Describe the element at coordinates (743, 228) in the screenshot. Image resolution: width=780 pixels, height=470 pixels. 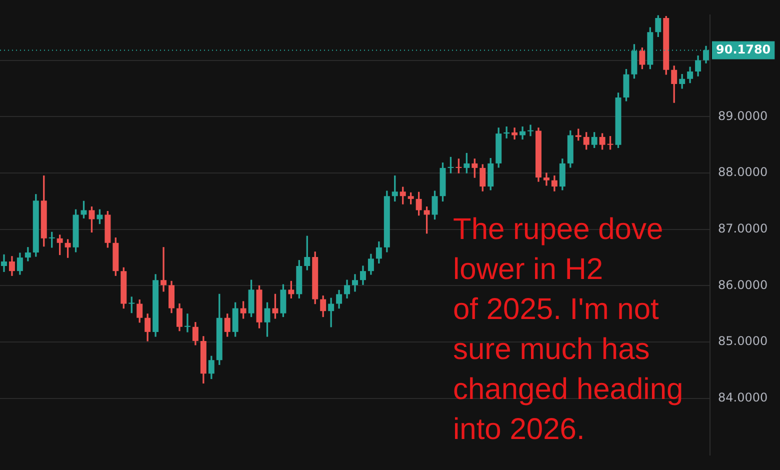
I see `y-tick-label: 87.0000` at that location.